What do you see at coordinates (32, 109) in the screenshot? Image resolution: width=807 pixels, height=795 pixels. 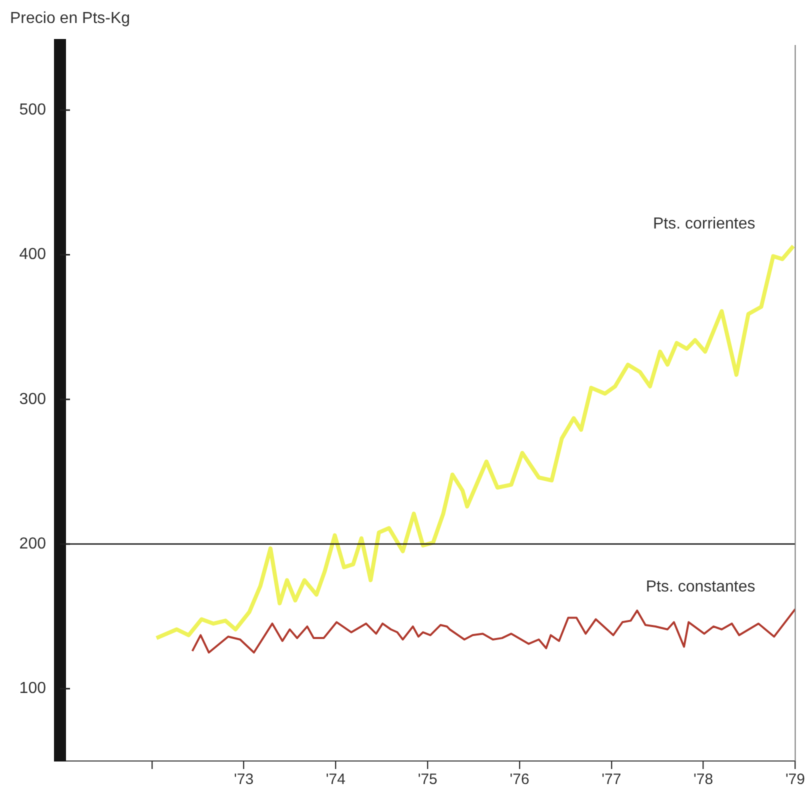 I see `y-tick-label: 500` at bounding box center [32, 109].